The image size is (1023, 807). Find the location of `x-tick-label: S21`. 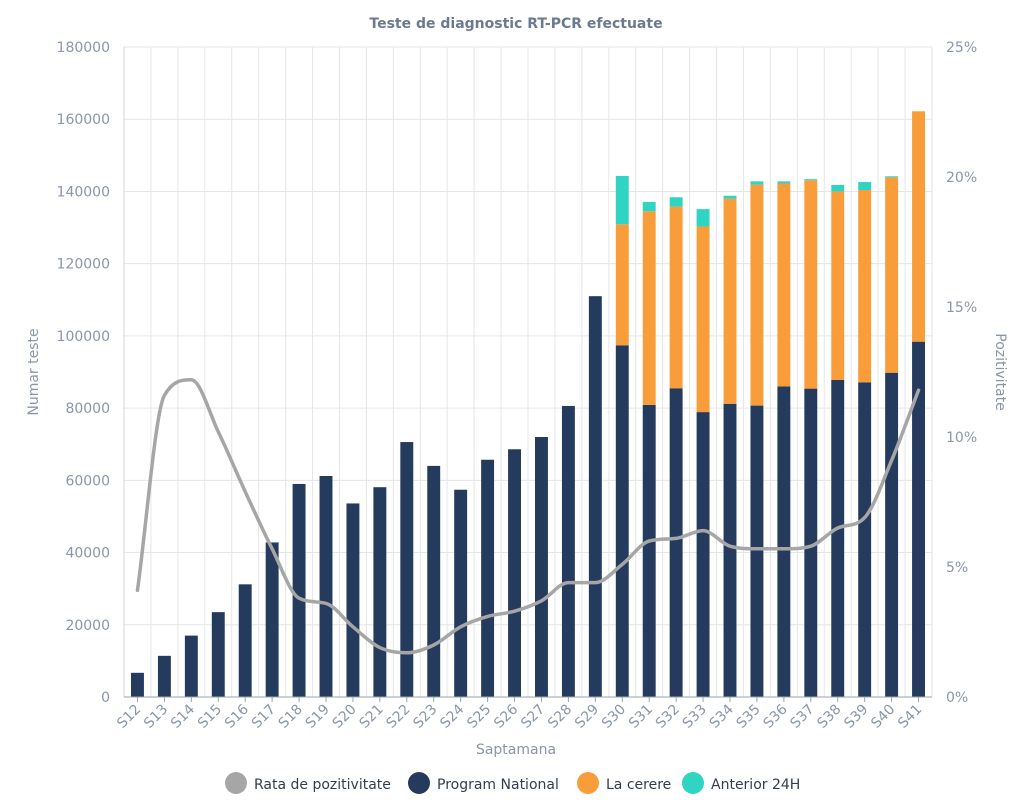

x-tick-label: S21 is located at coordinates (371, 717).